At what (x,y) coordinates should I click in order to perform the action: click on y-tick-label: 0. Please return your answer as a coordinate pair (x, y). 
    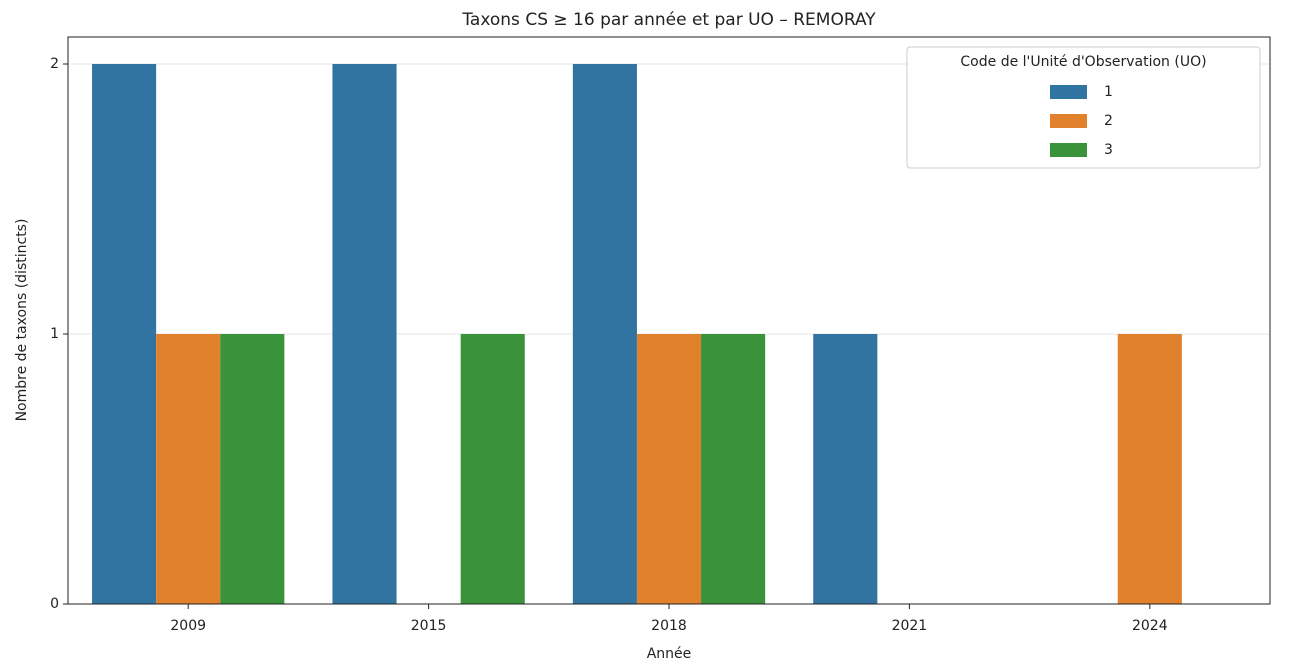
    Looking at the image, I should click on (54, 604).